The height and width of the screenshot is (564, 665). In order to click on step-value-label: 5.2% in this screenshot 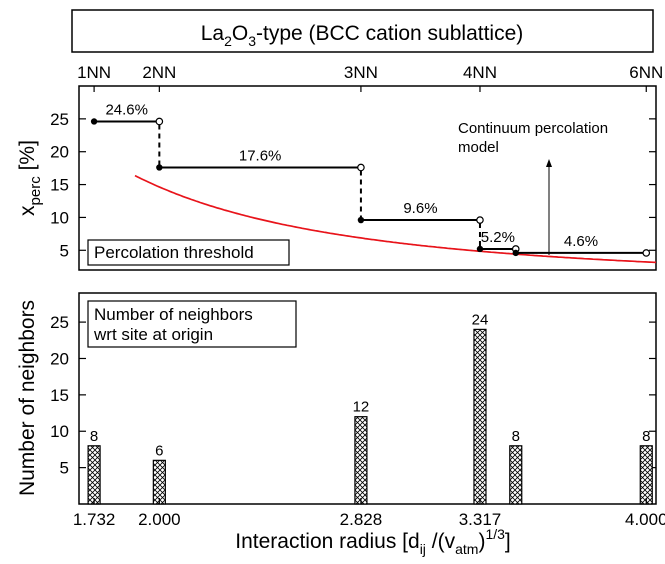, I will do `click(498, 237)`.